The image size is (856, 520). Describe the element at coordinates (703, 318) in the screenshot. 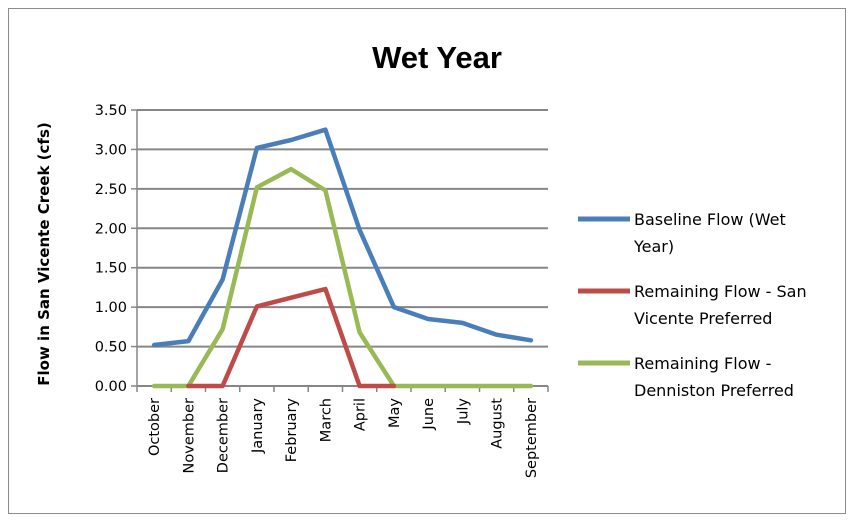

I see `legend-label: Vicente Preferred` at that location.